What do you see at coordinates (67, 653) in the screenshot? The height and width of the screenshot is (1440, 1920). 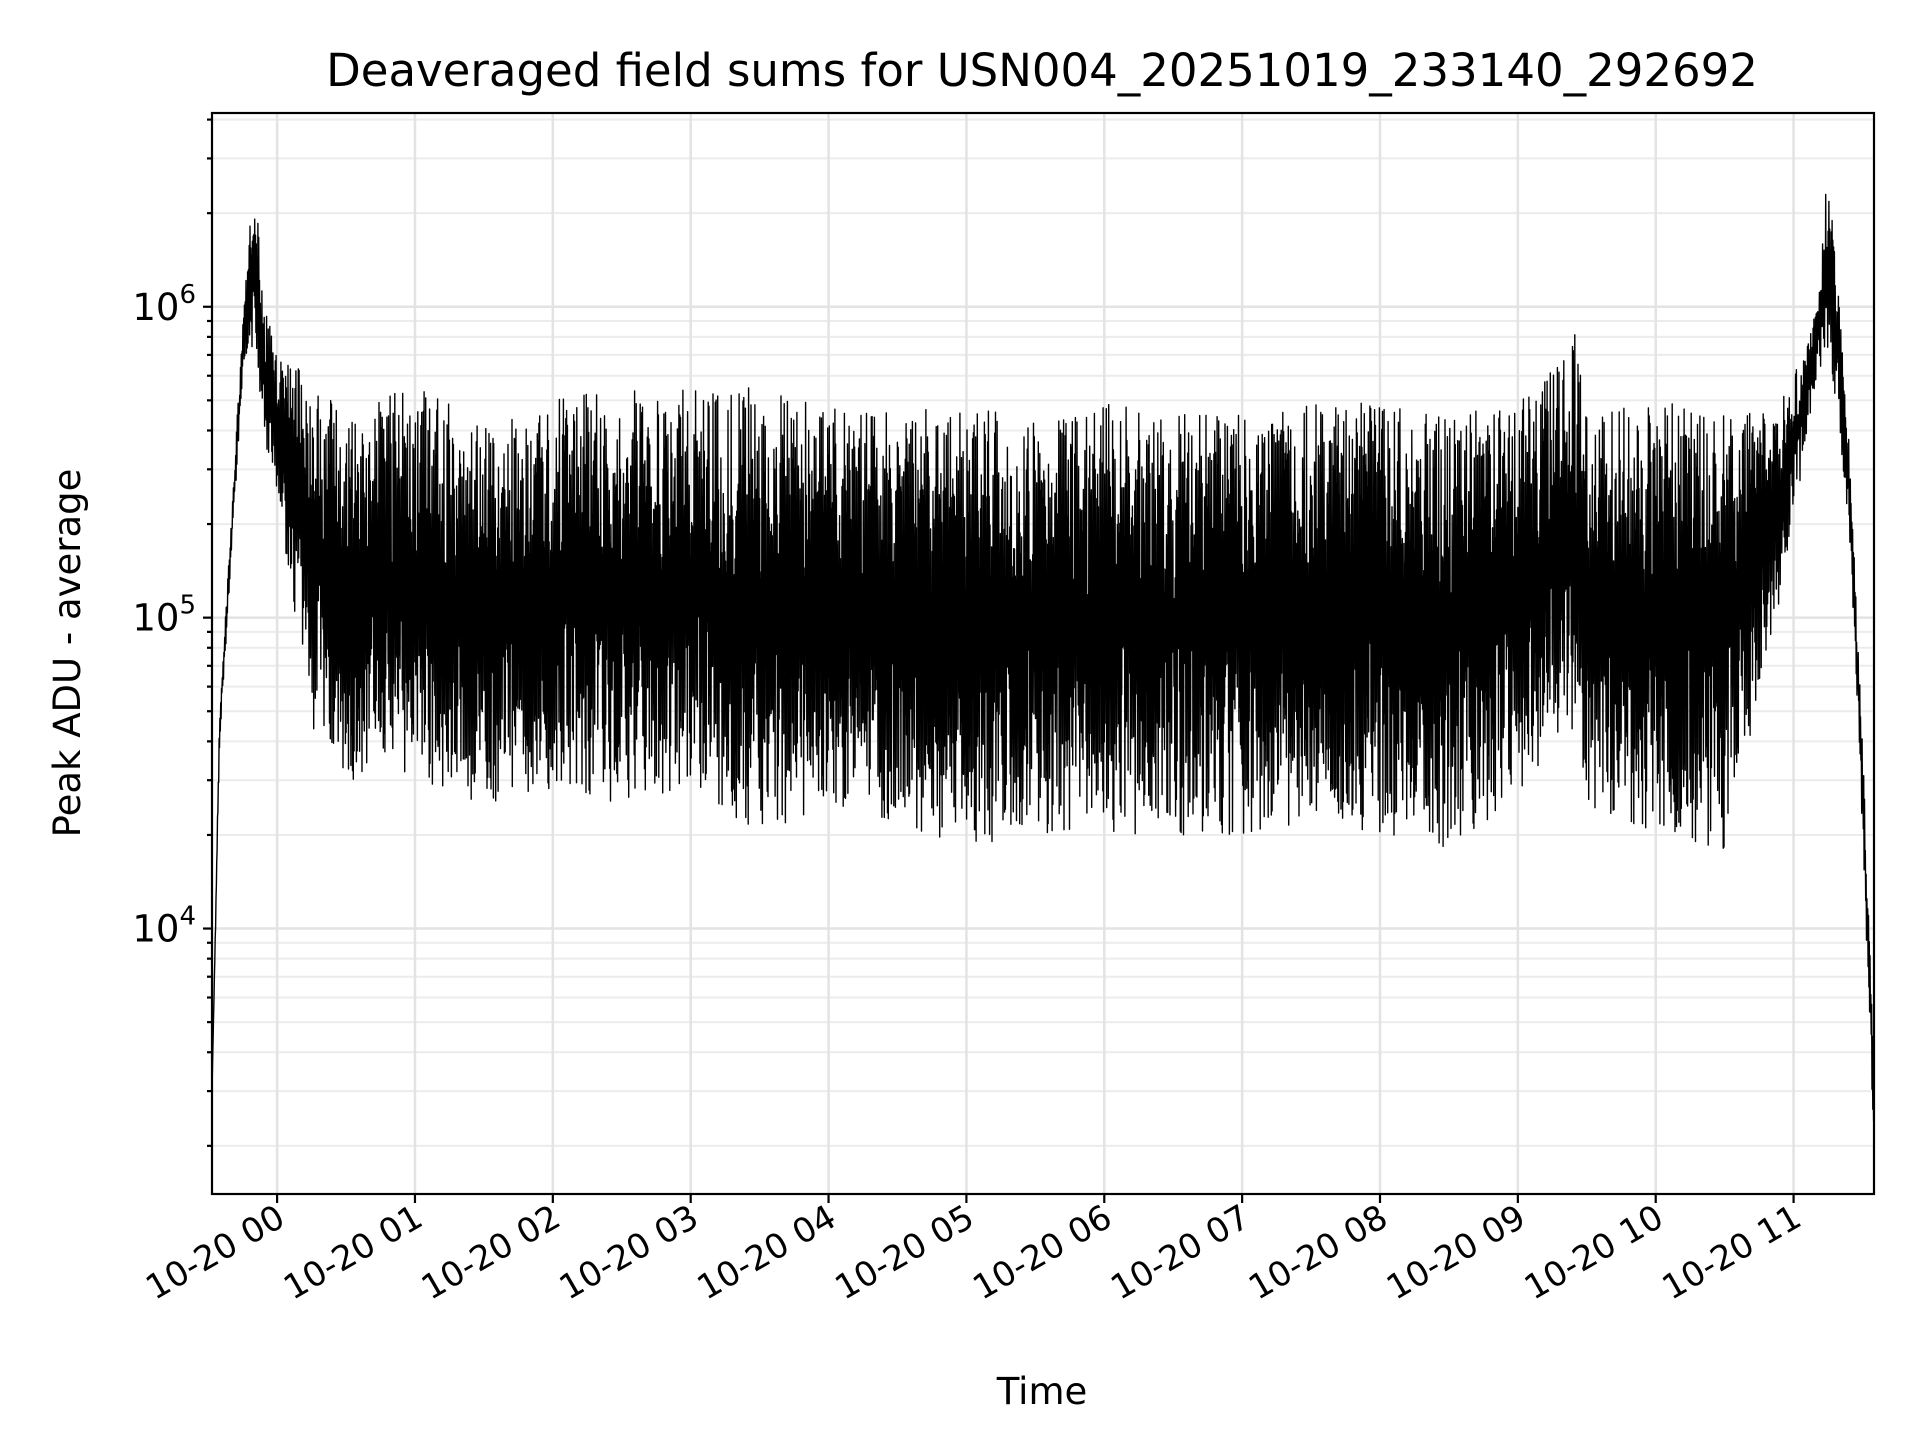 I see `y-axis-label: Peak ADU - average` at bounding box center [67, 653].